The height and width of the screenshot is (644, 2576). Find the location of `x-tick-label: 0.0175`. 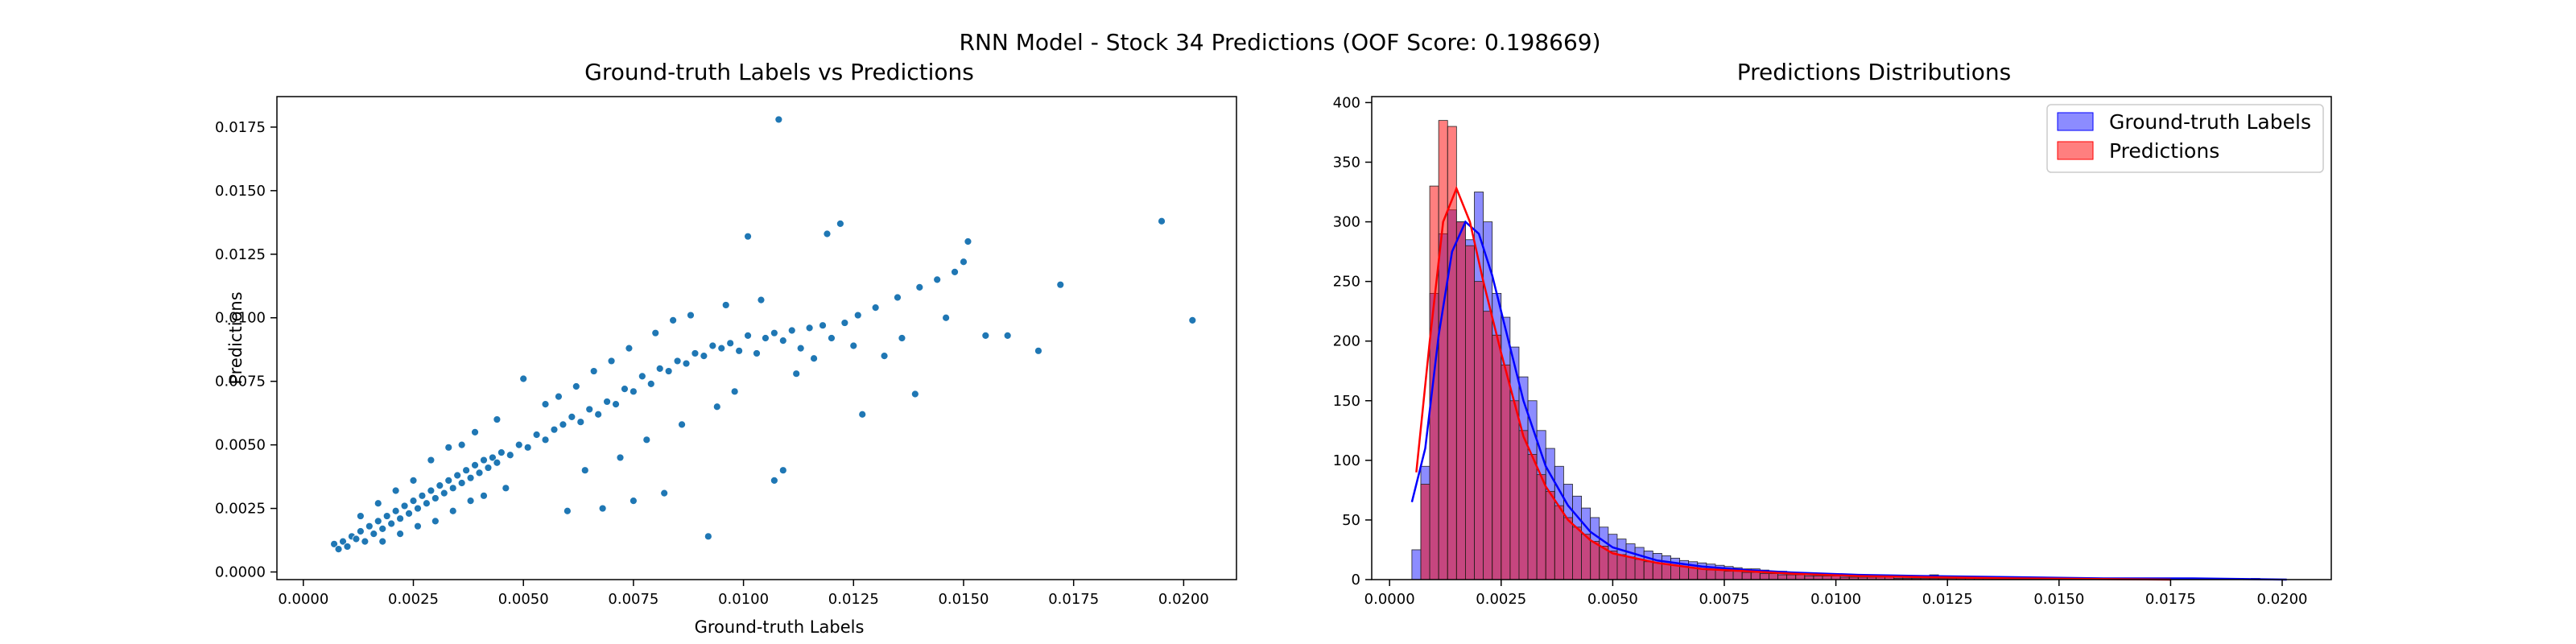

x-tick-label: 0.0175 is located at coordinates (2170, 599).